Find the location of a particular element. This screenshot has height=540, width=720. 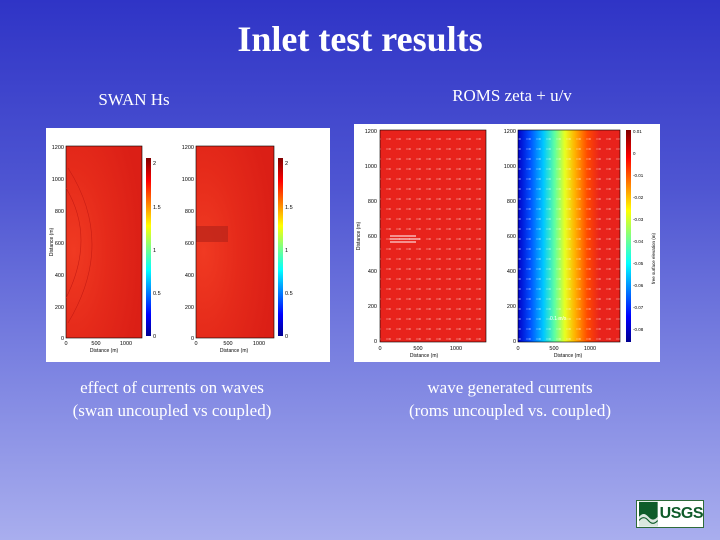

roms-ylabel: Distance (m) is located at coordinates (359, 235).